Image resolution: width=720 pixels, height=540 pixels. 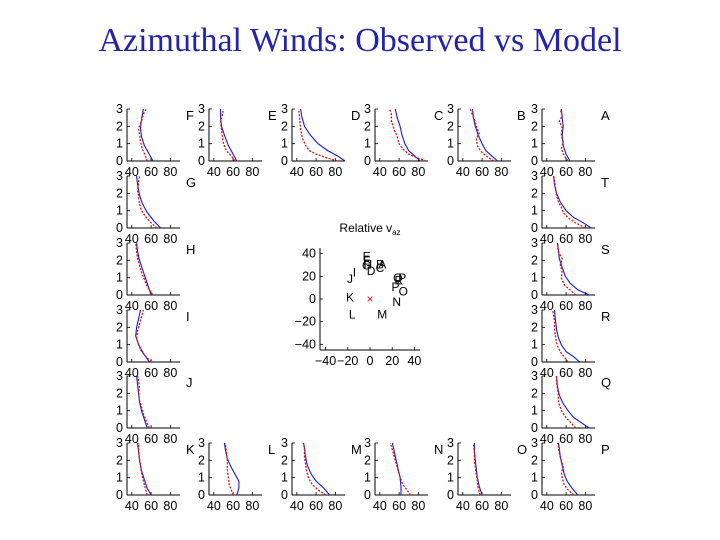 I want to click on panel-label: N, so click(x=438, y=449).